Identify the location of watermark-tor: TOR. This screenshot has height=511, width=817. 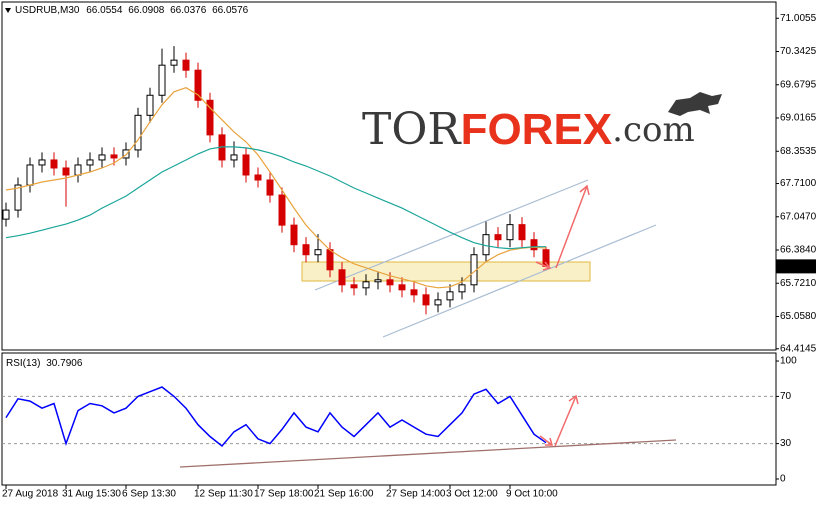
(412, 129).